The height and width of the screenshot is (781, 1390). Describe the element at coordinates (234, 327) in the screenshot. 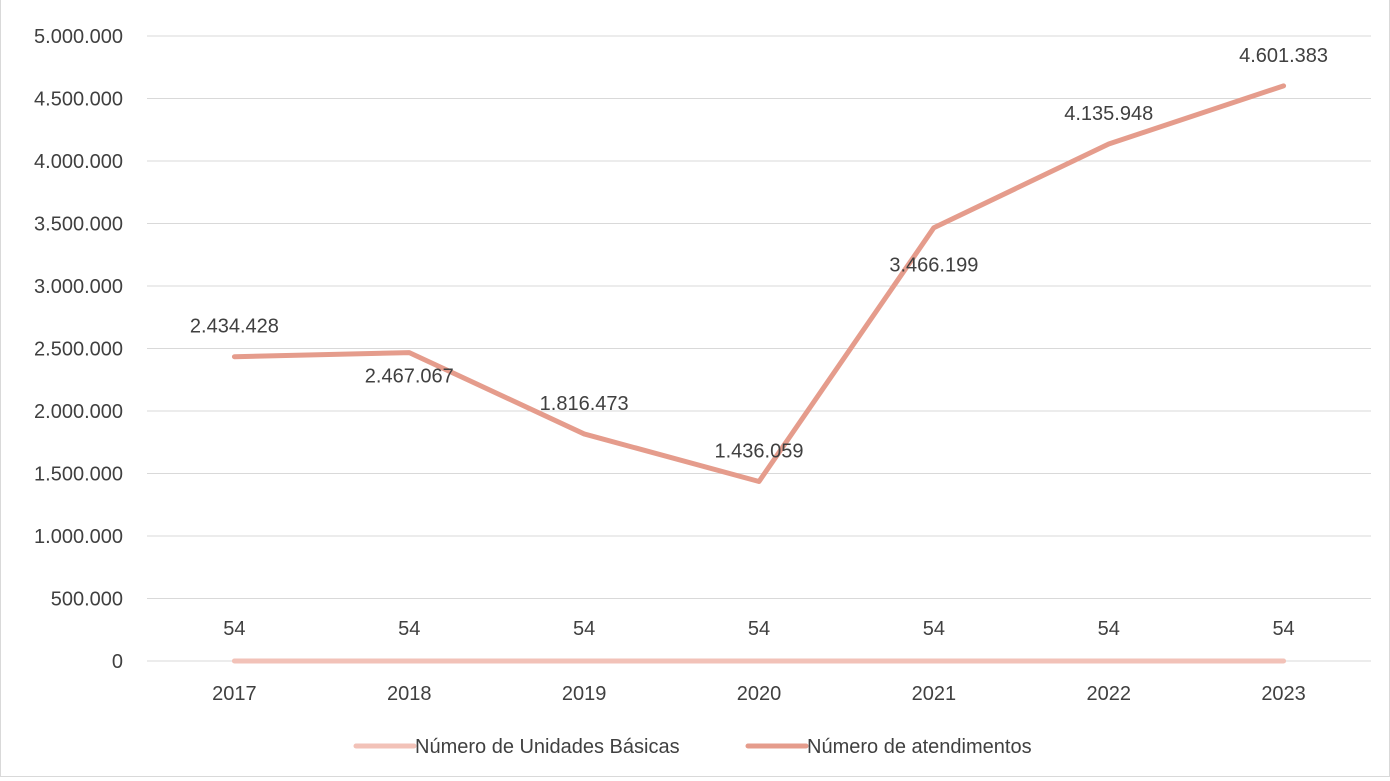

I see `data-label-atendimentos: 2.434.428` at that location.